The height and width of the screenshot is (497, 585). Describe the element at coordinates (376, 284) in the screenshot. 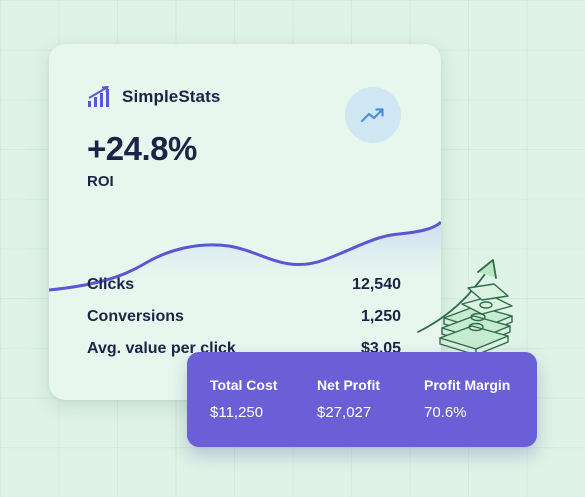

I see `stat-value: 12,540` at that location.